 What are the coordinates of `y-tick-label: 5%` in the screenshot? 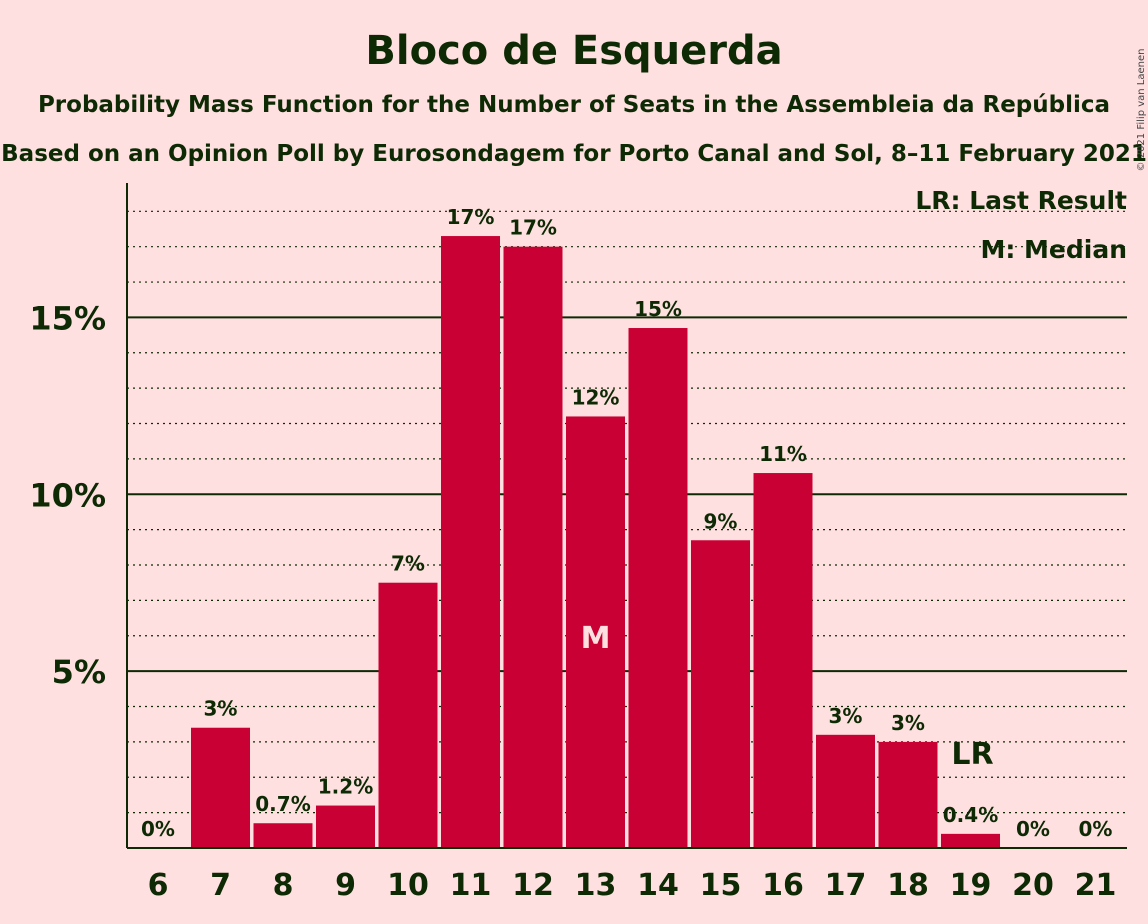 It's located at (79, 672).